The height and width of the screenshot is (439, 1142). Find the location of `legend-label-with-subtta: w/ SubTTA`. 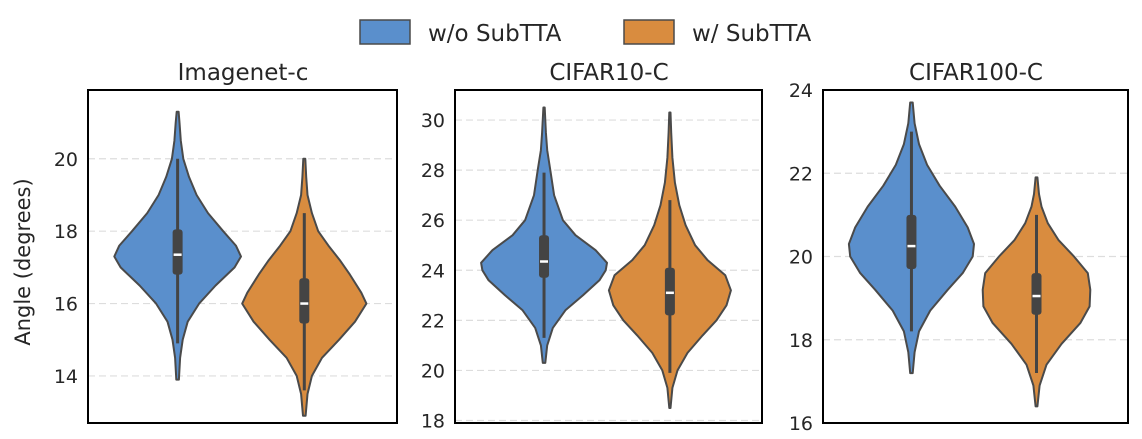

legend-label-with-subtta: w/ SubTTA is located at coordinates (752, 34).